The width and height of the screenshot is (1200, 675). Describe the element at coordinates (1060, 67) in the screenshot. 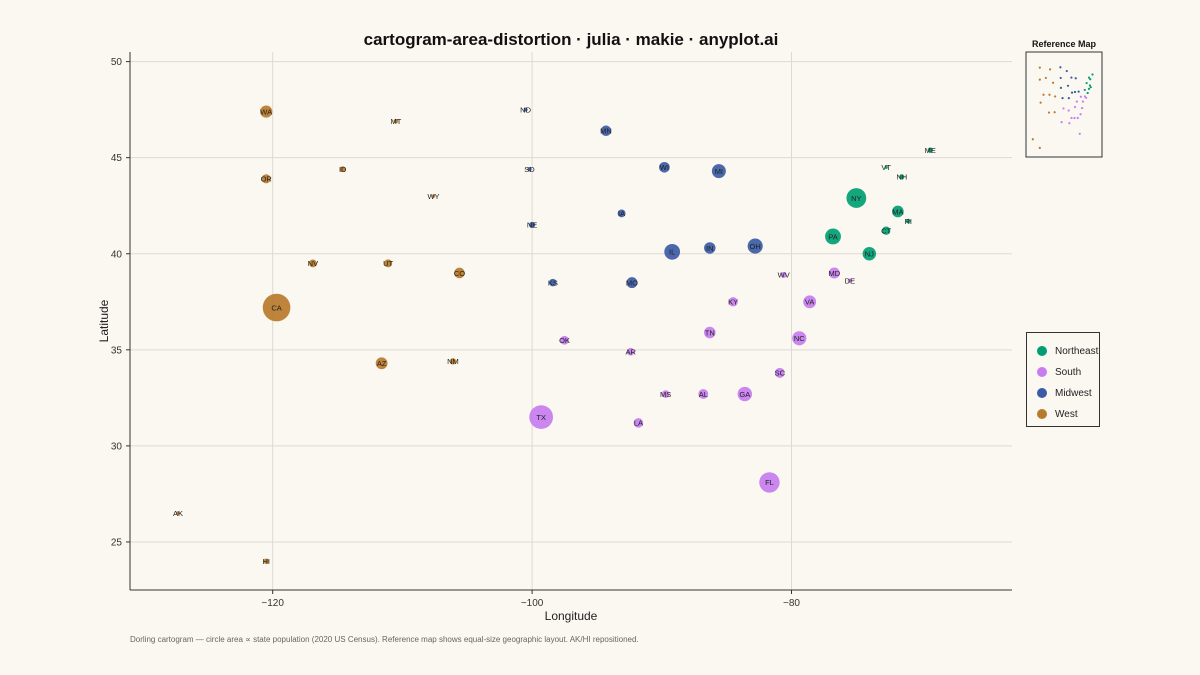

I see `reference-dot-nd` at that location.